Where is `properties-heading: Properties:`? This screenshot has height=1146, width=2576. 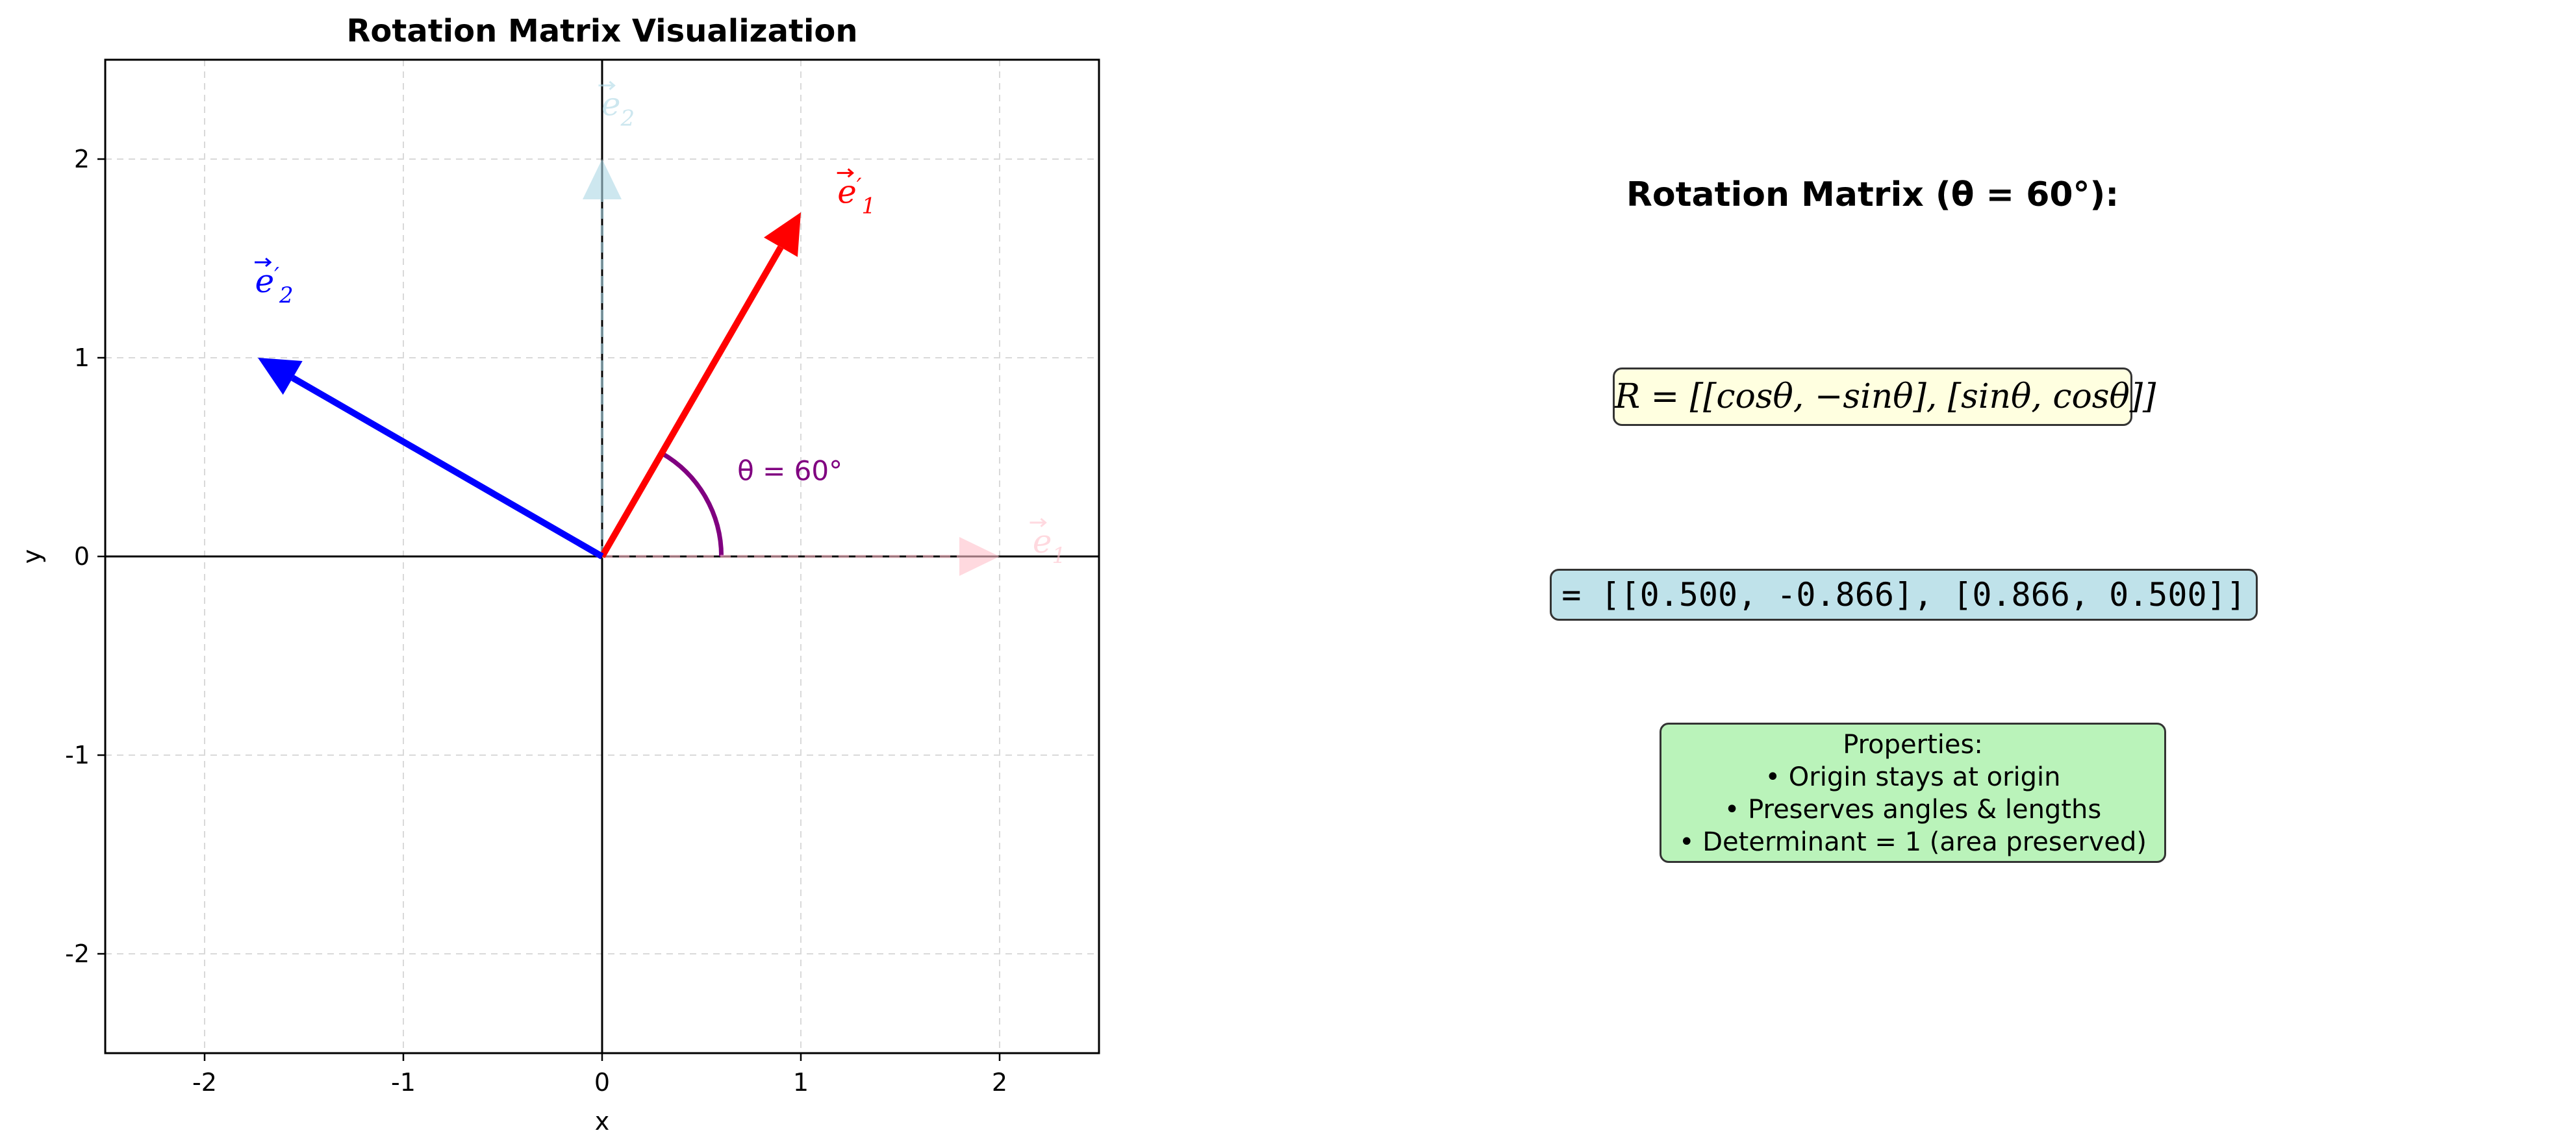 properties-heading: Properties: is located at coordinates (1913, 745).